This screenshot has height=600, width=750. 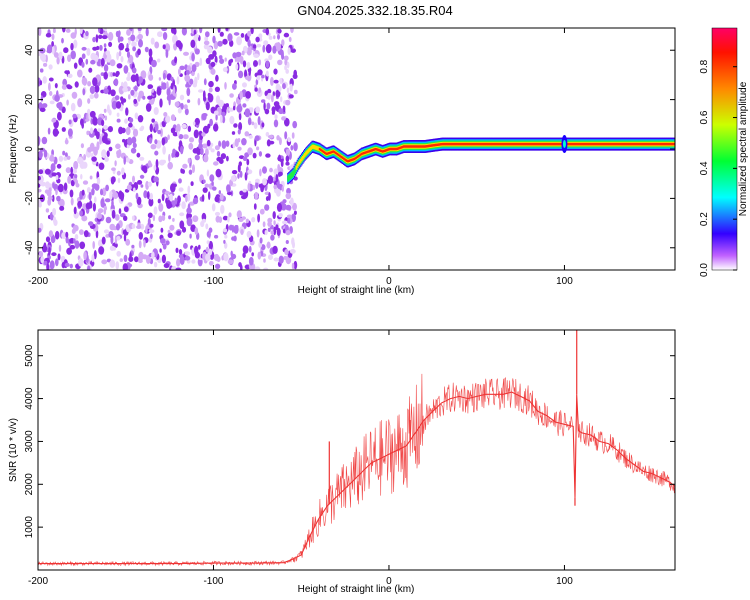 I want to click on spectrogram-xtick-label: -200, so click(x=38, y=281).